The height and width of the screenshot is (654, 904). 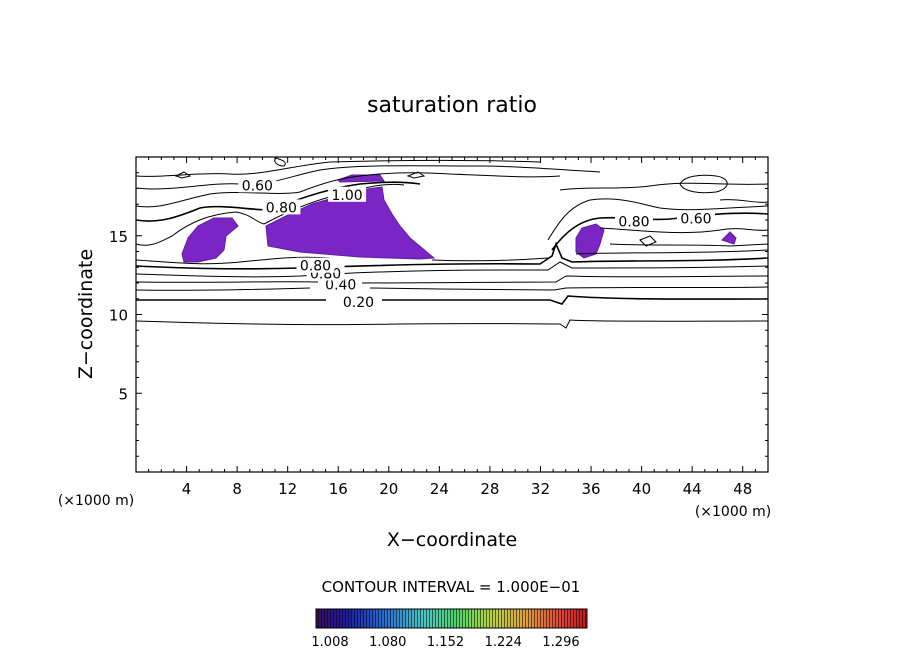 What do you see at coordinates (503, 642) in the screenshot?
I see `colorbar-tick-label: 1.224` at bounding box center [503, 642].